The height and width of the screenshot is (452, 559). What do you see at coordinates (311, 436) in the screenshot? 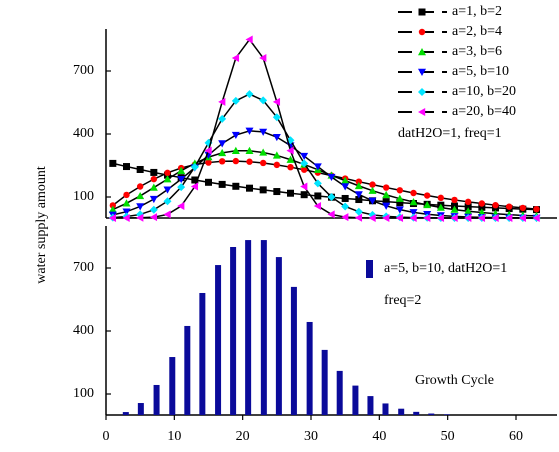
I see `x-tick-label: 30` at bounding box center [311, 436].